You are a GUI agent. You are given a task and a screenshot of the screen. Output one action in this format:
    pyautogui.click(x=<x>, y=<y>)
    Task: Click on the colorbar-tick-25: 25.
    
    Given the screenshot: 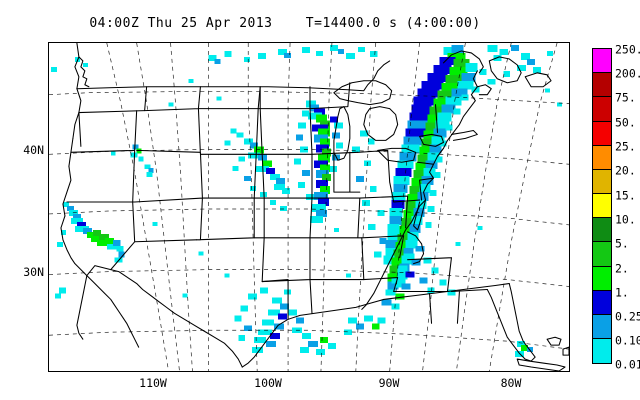 What is the action you would take?
    pyautogui.click(x=625, y=146)
    